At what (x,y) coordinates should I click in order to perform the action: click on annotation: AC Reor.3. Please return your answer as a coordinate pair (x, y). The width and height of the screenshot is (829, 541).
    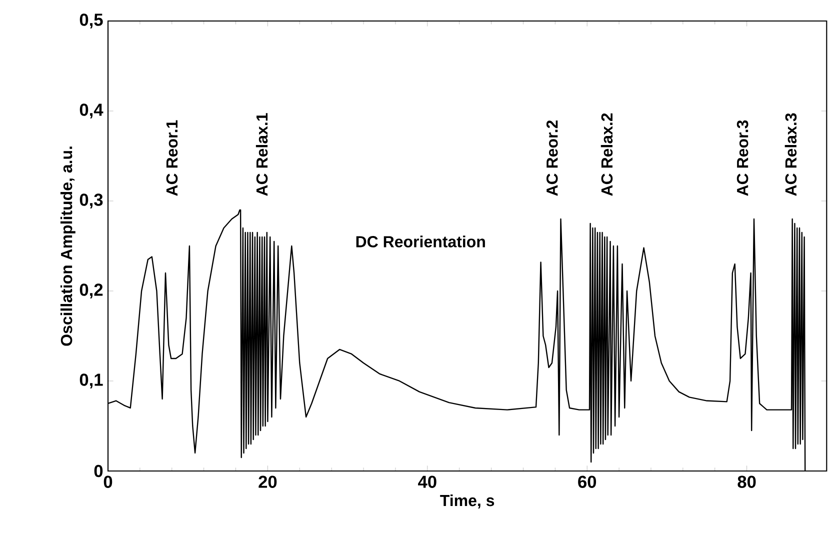
    Looking at the image, I should click on (742, 158).